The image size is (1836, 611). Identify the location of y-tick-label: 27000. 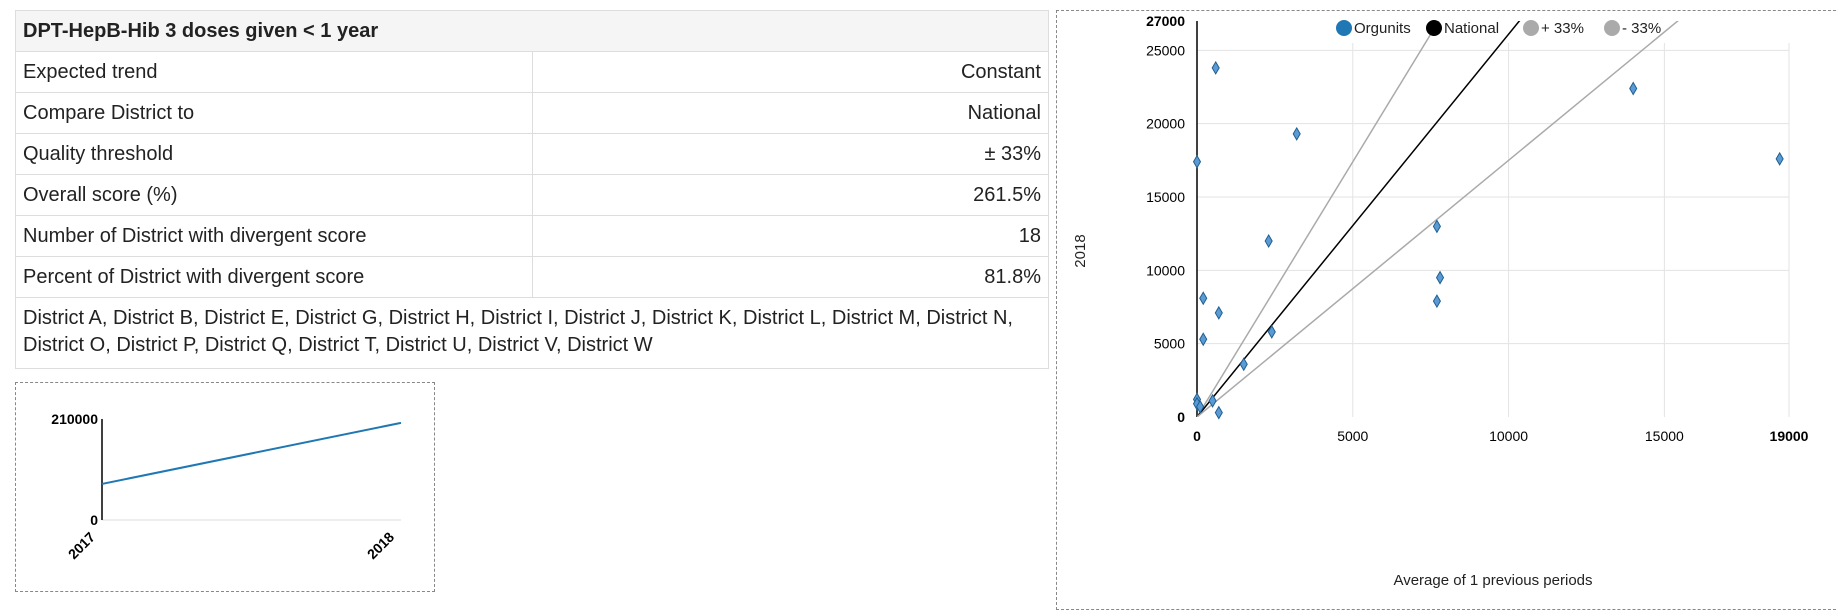
(1165, 21).